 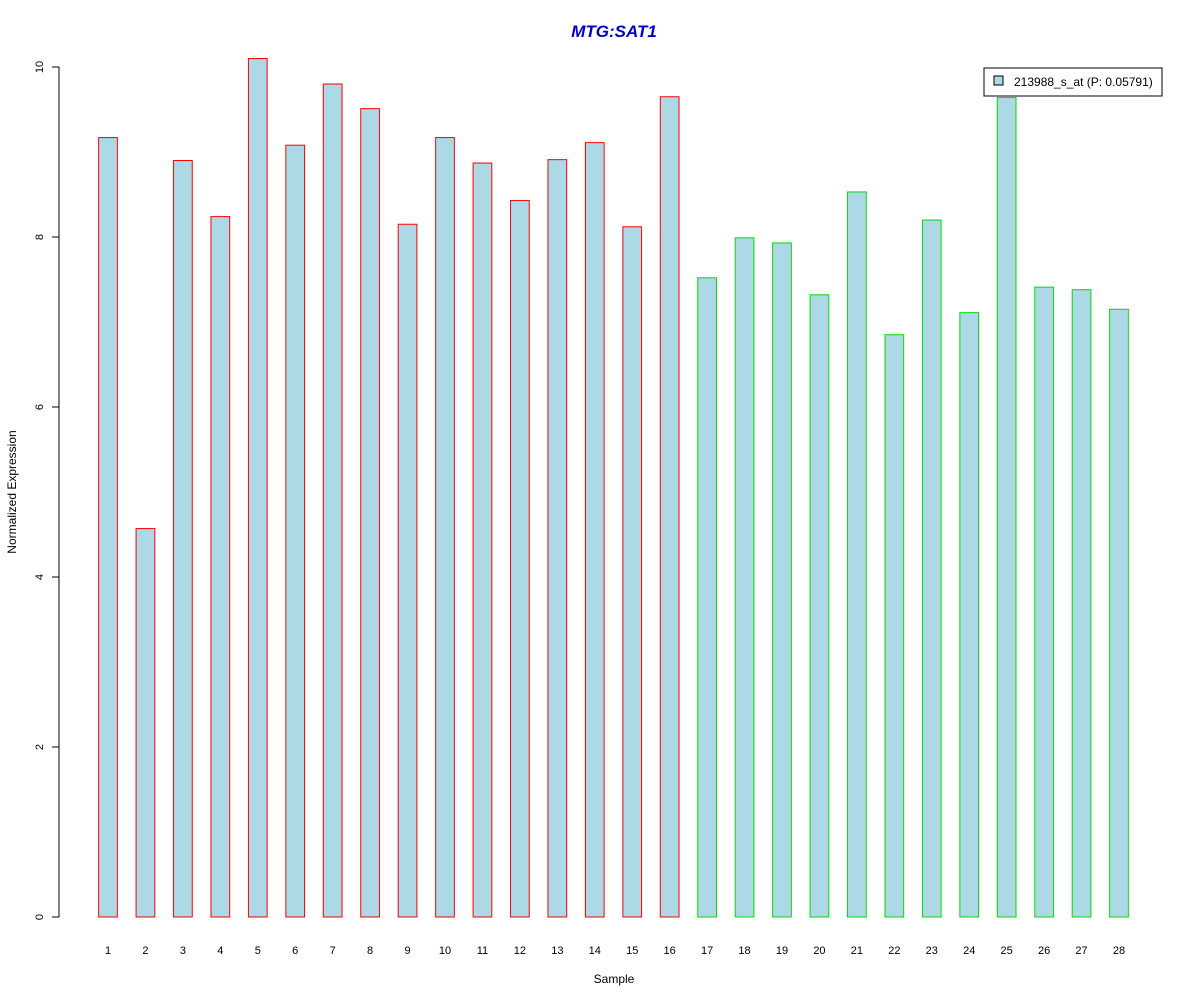 I want to click on x-tick-label: 2, so click(x=145, y=951).